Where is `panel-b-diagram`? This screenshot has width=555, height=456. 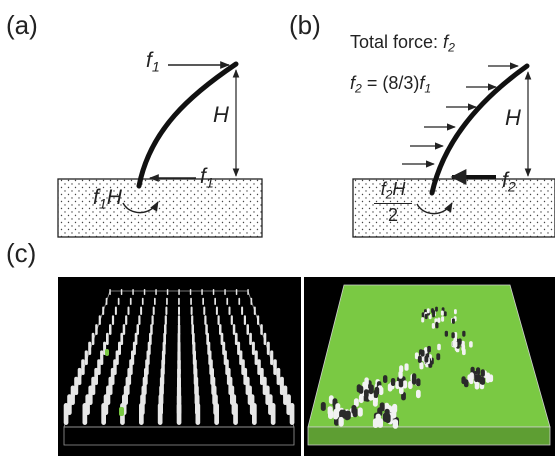
panel-b-diagram is located at coordinates (453, 150).